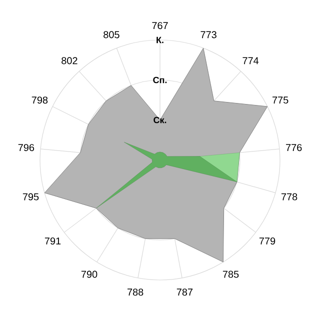 Image resolution: width=320 pixels, height=320 pixels. Describe the element at coordinates (70, 60) in the screenshot. I see `spoke-label: 802` at that location.